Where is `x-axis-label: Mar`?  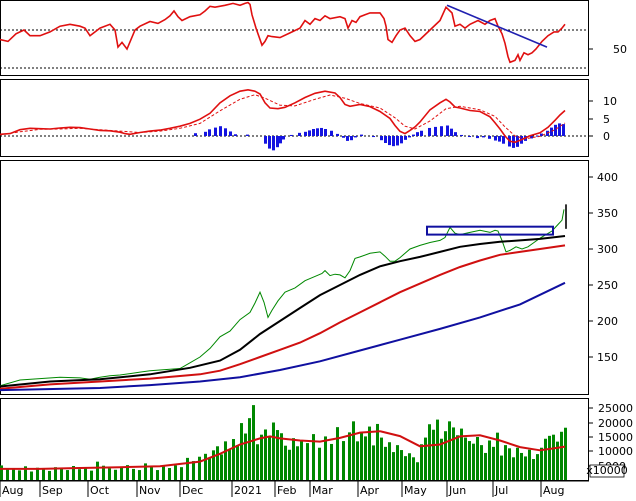 x-axis-label: Mar is located at coordinates (322, 490).